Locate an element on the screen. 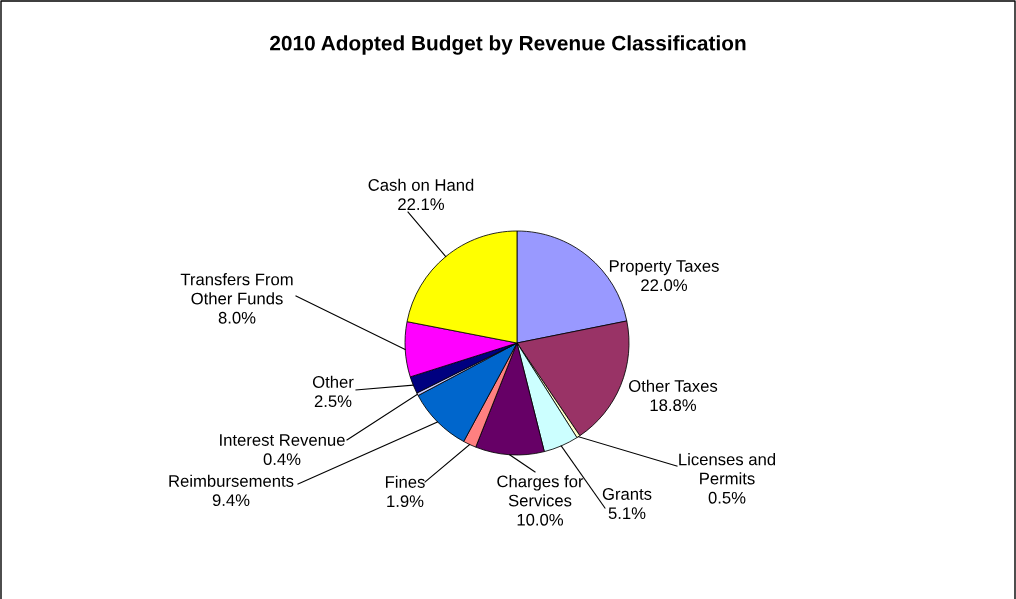 The width and height of the screenshot is (1016, 599). slice-label: Other is located at coordinates (333, 381).